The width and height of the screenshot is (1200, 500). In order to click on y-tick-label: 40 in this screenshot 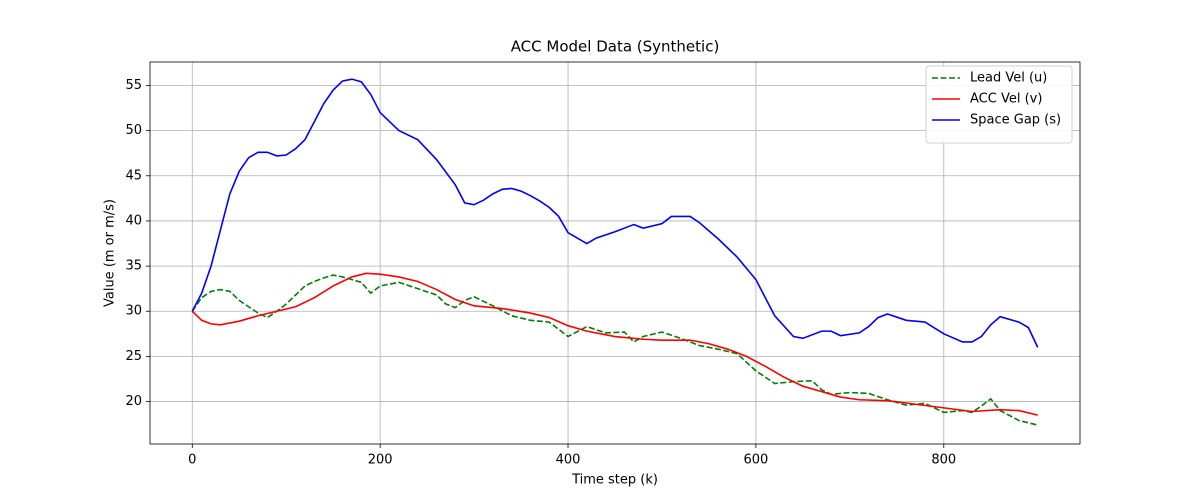, I will do `click(133, 220)`.